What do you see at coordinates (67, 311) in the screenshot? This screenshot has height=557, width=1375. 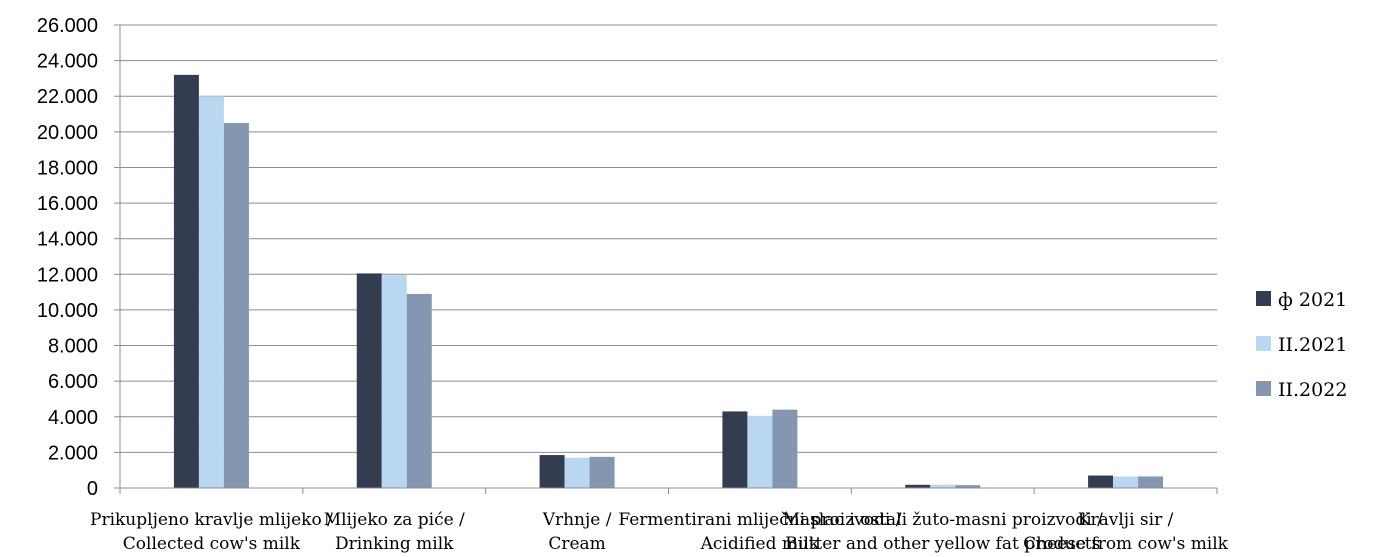 I see `y-tick-label: 10.000` at bounding box center [67, 311].